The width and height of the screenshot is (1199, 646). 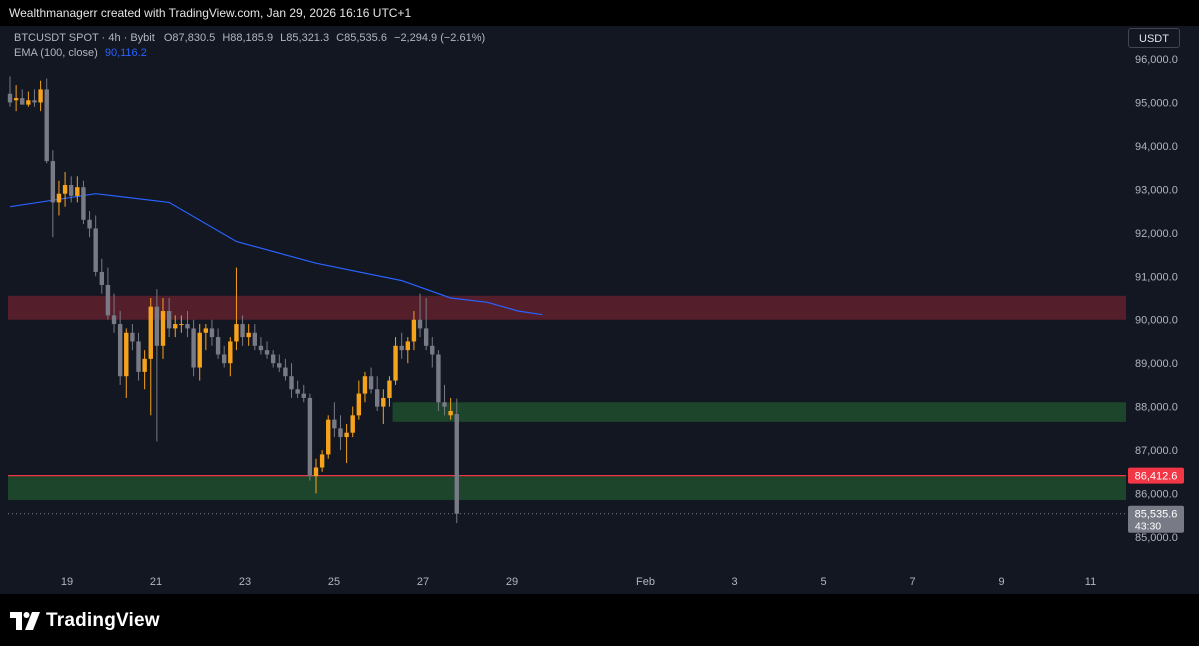 What do you see at coordinates (1156, 103) in the screenshot?
I see `y-tick-label: 95,000.0` at bounding box center [1156, 103].